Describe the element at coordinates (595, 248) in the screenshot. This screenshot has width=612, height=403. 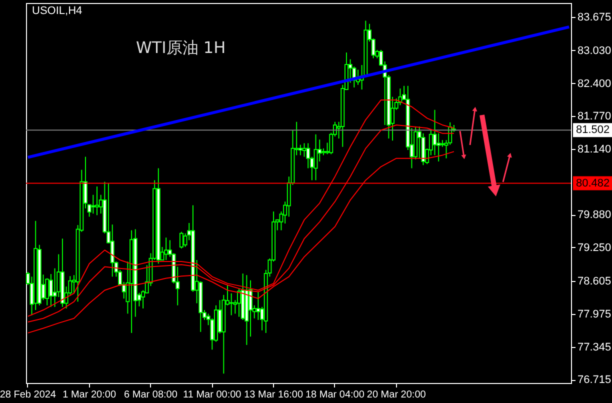
I see `y-tick-label: 79.250` at that location.